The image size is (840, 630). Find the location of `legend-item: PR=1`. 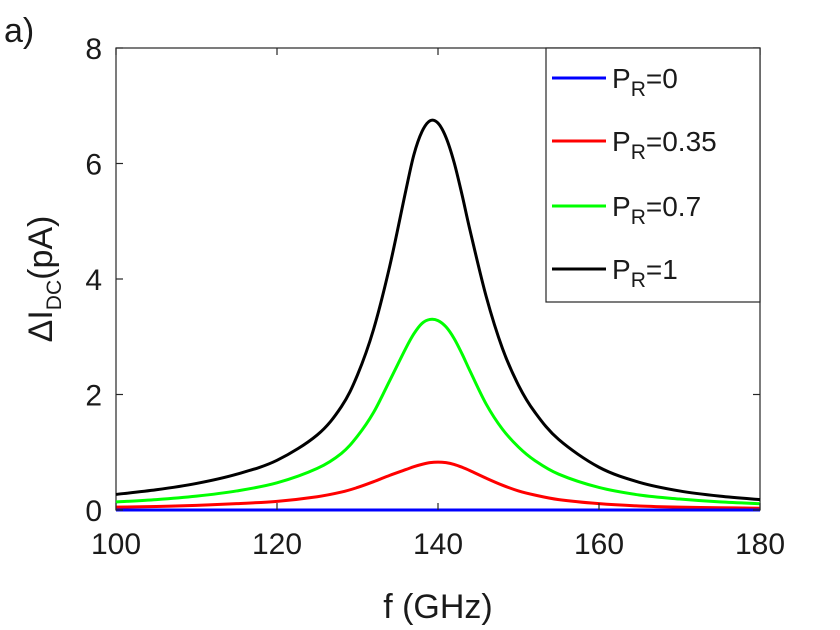

legend-item: PR=1 is located at coordinates (615, 273).